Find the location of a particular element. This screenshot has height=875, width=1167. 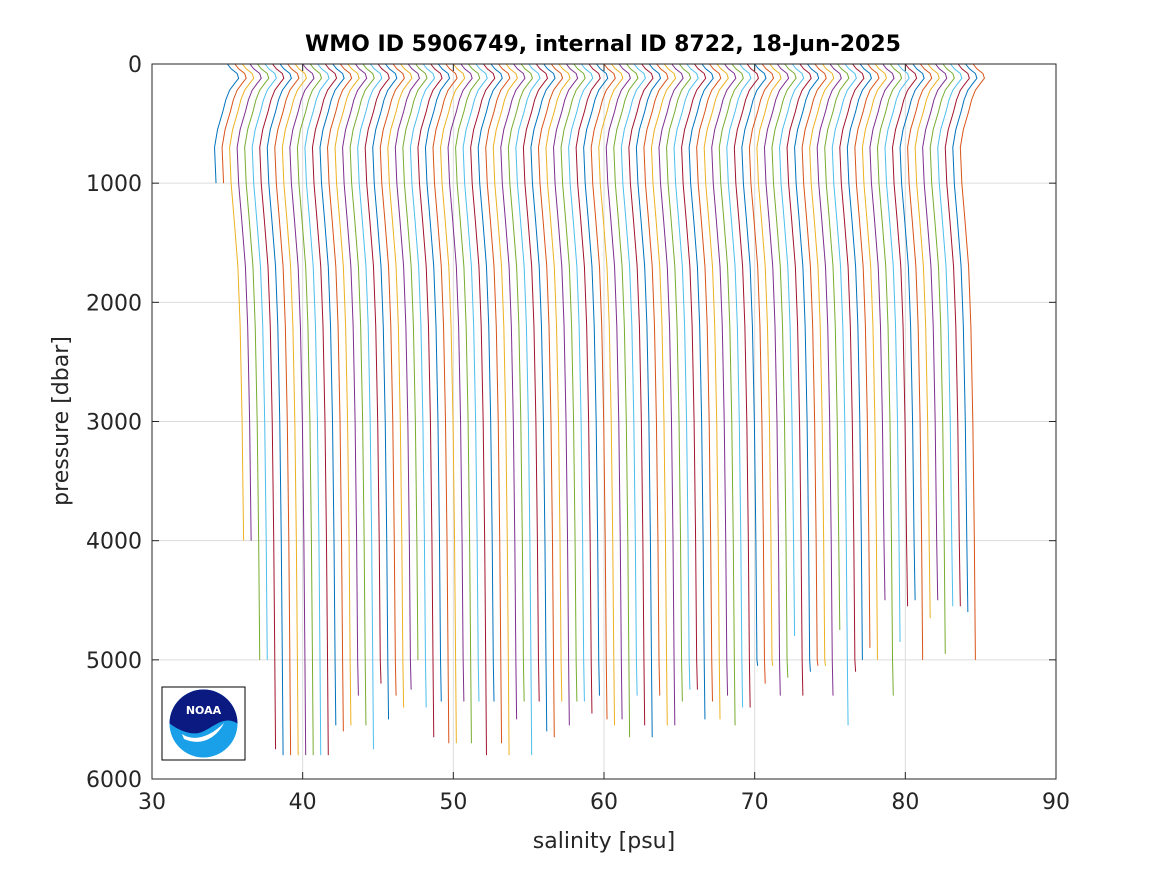

y-tick-label: 3000 is located at coordinates (114, 423).